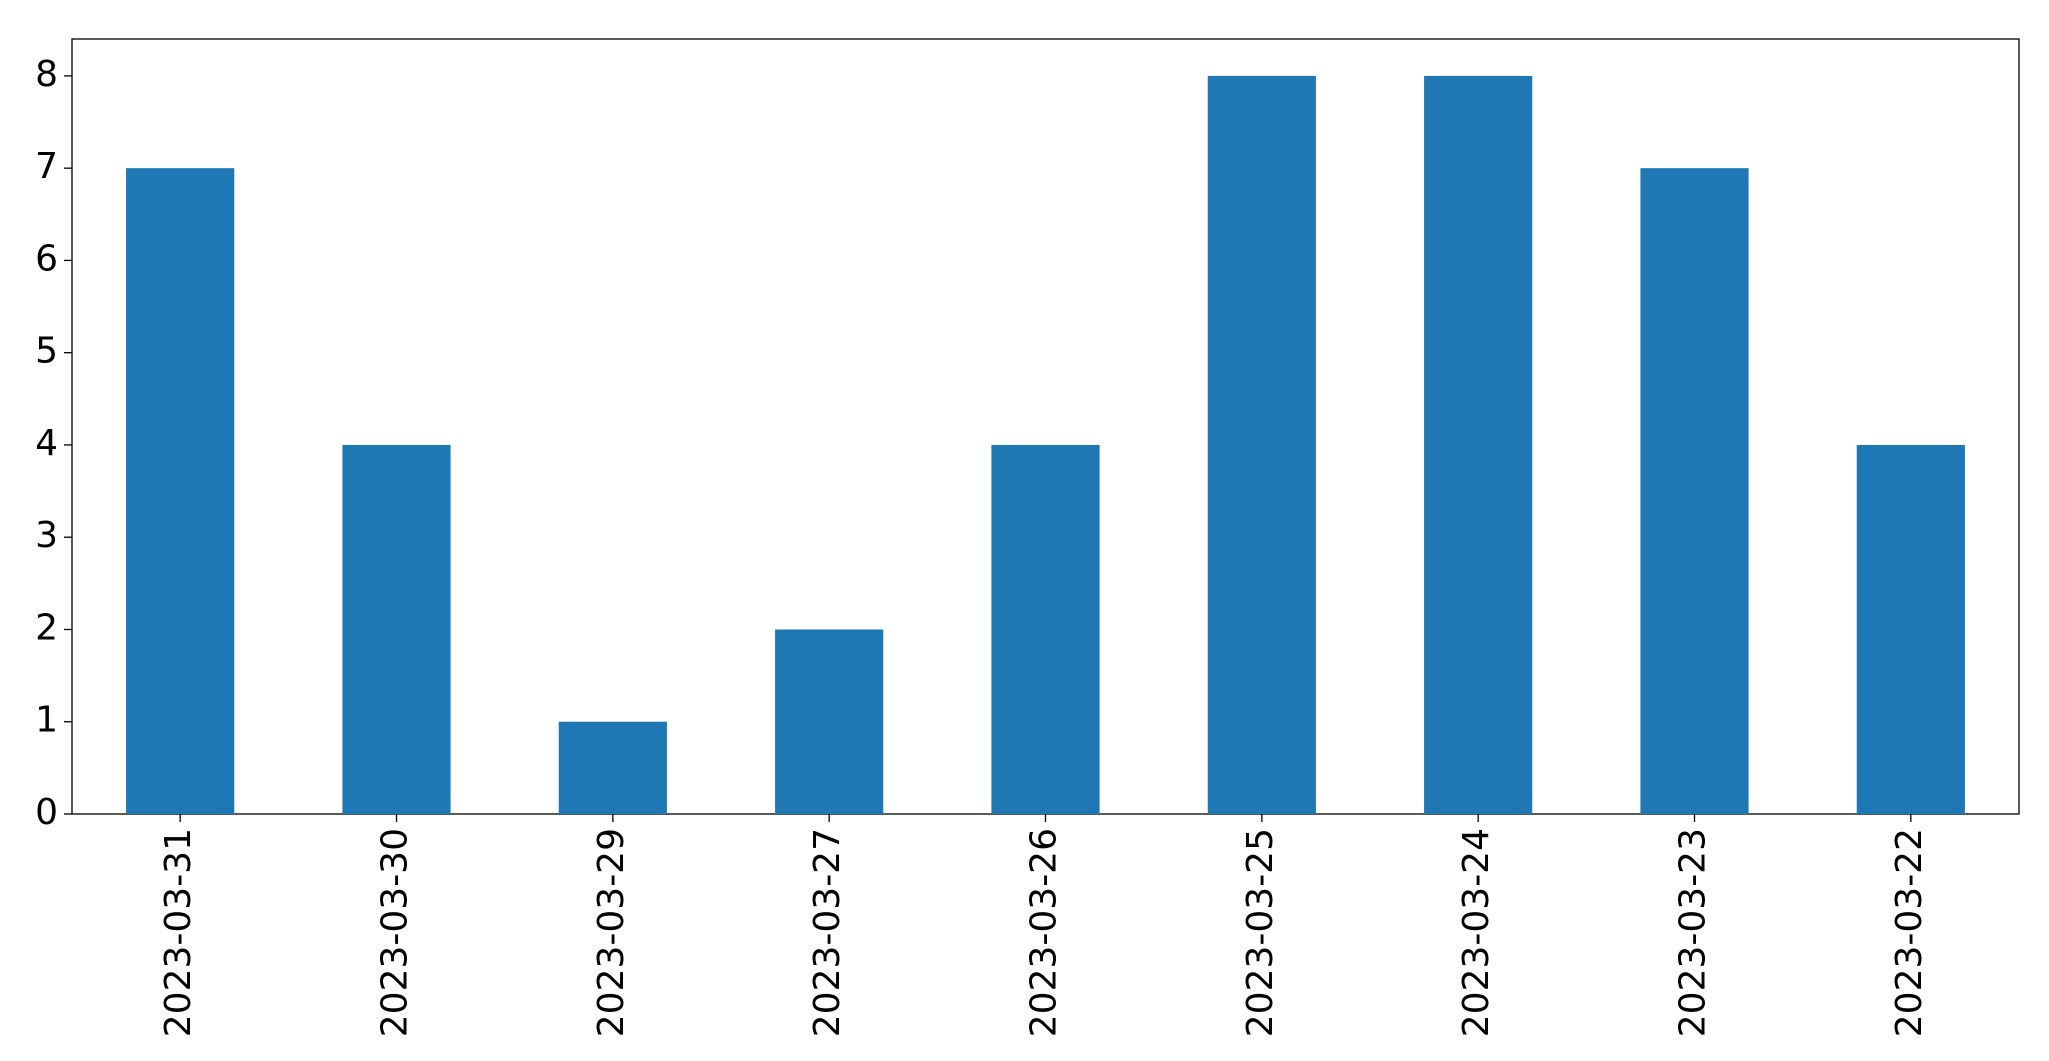 The image size is (2049, 1061). Describe the element at coordinates (827, 932) in the screenshot. I see `x-tick-label: 2023-03-27` at that location.